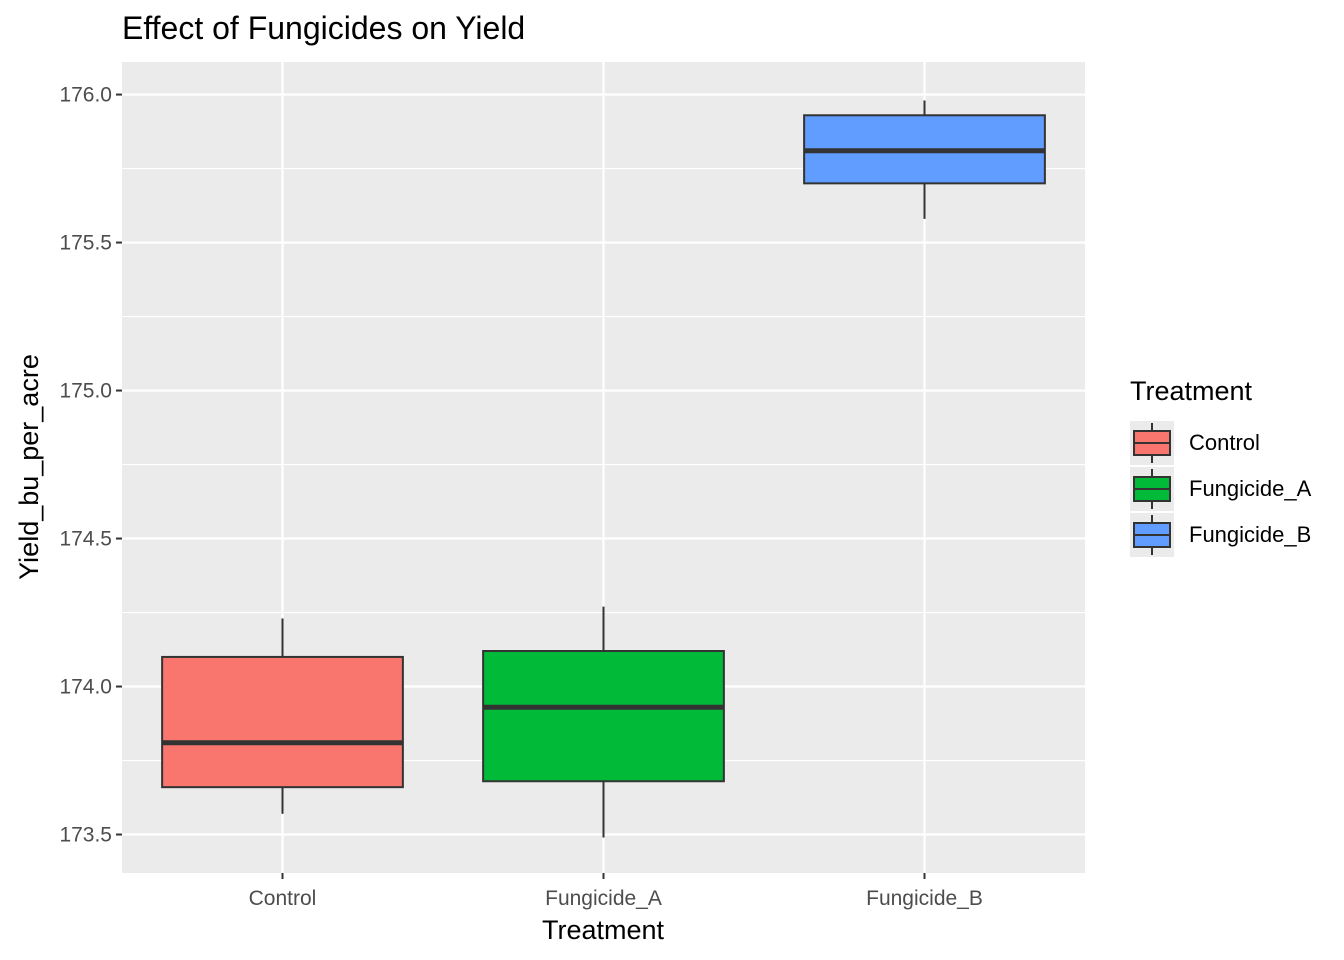 This screenshot has width=1344, height=960. What do you see at coordinates (603, 898) in the screenshot?
I see `x-tick-label: Fungicide_A` at bounding box center [603, 898].